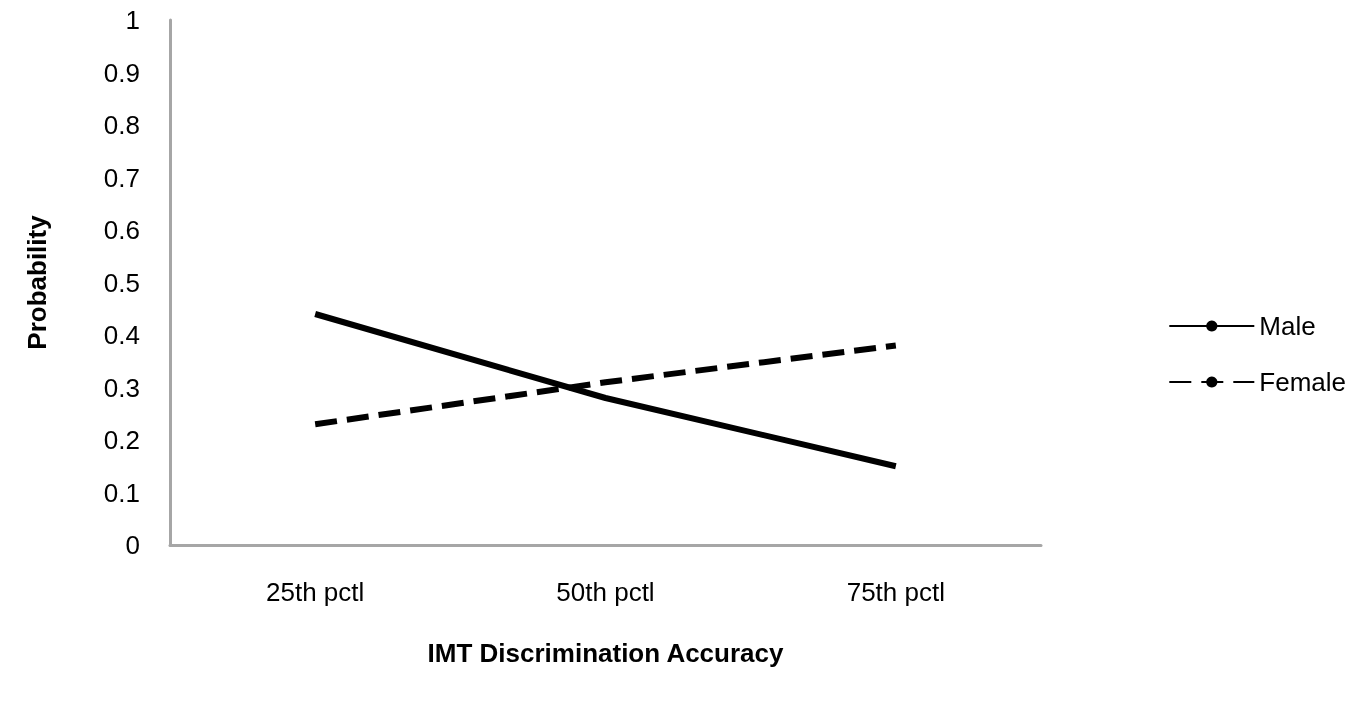 The width and height of the screenshot is (1371, 708). I want to click on y-tick-label: 0.1, so click(121, 492).